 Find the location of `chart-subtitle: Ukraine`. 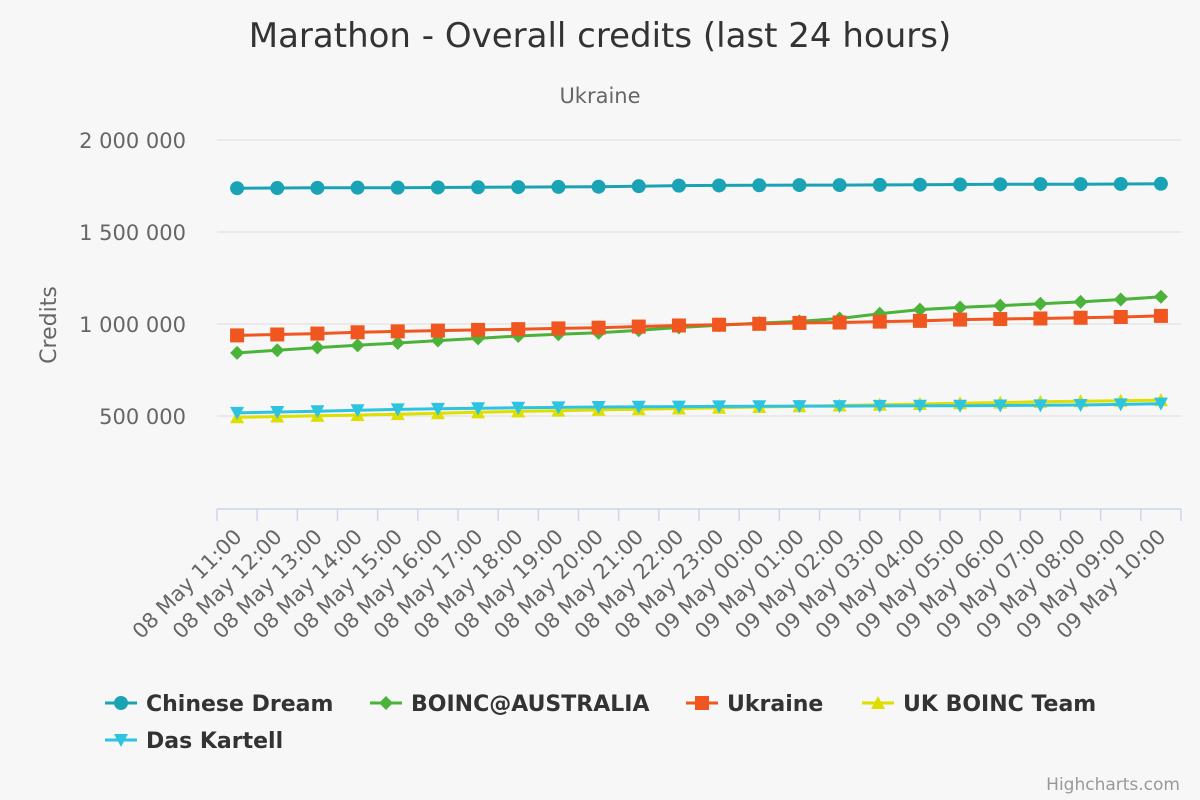

chart-subtitle: Ukraine is located at coordinates (599, 96).